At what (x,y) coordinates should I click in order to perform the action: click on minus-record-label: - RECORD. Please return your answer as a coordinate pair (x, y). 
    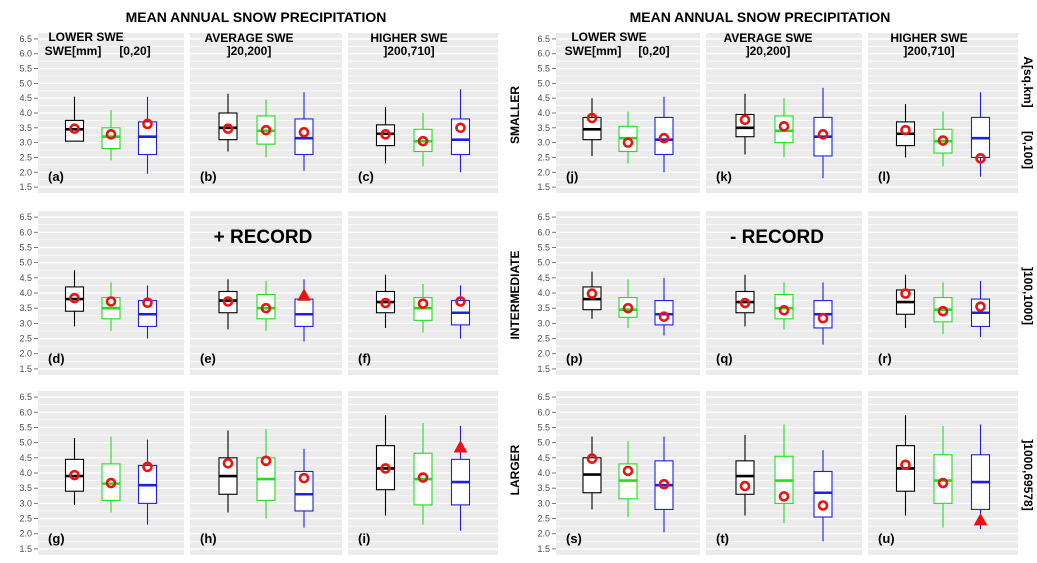
    Looking at the image, I should click on (777, 237).